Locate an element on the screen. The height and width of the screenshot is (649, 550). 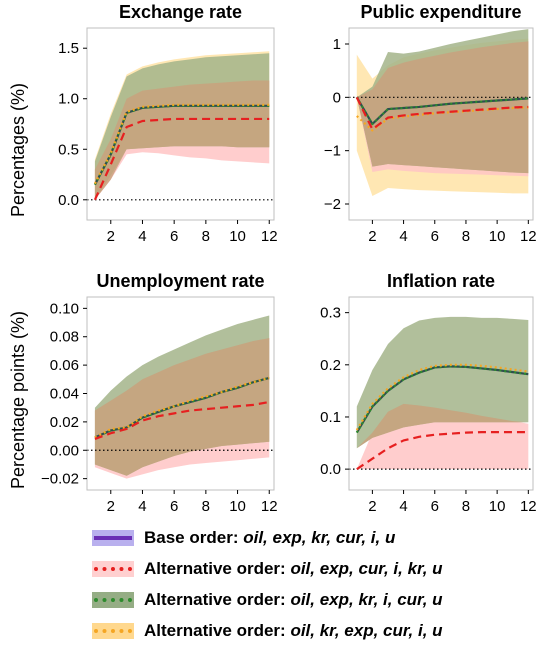
legend-swatch-base is located at coordinates (113, 537).